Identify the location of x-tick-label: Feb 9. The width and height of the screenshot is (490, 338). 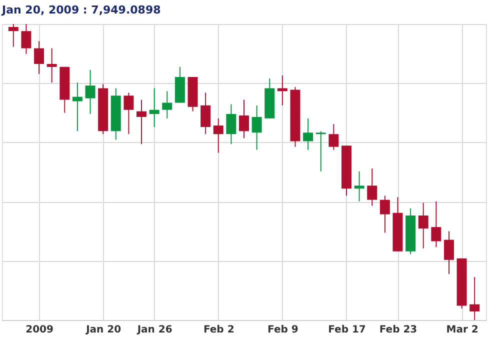
(283, 330).